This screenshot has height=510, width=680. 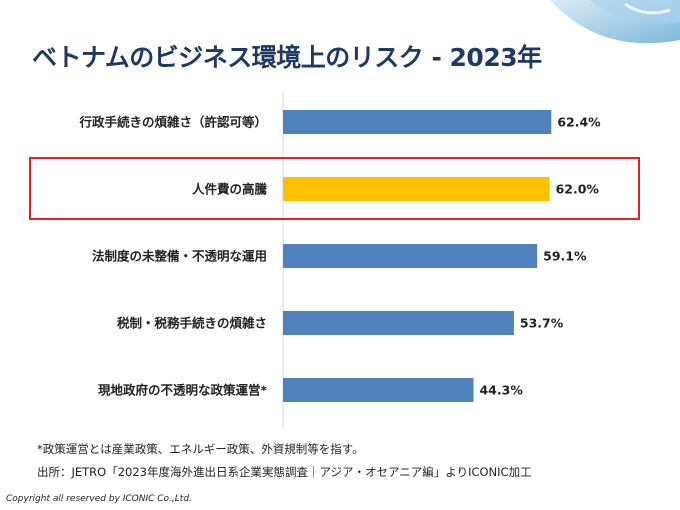 What do you see at coordinates (501, 390) in the screenshot?
I see `value-label-4: 44.3%` at bounding box center [501, 390].